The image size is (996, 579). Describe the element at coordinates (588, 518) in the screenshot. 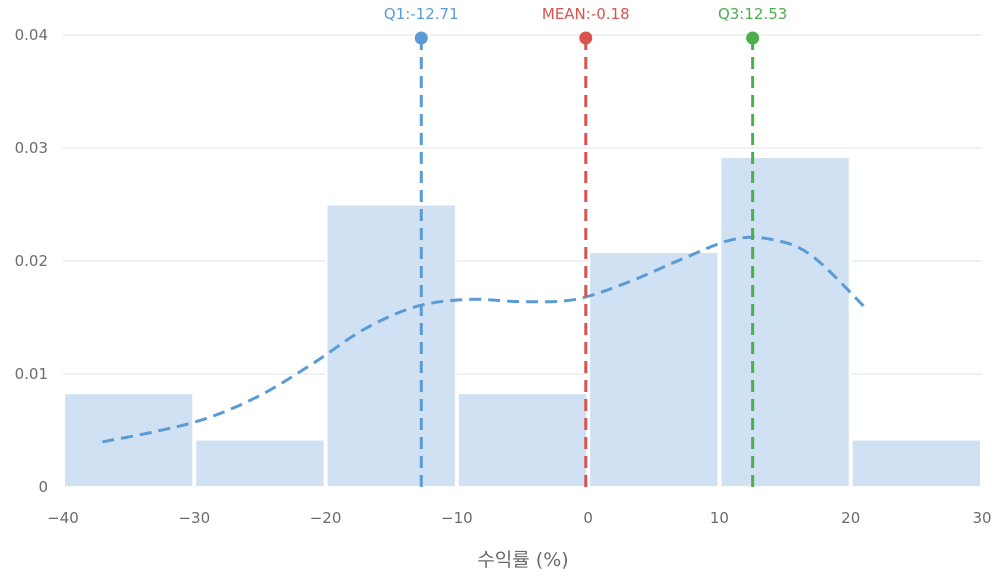

I see `x-tick-label: 0` at that location.